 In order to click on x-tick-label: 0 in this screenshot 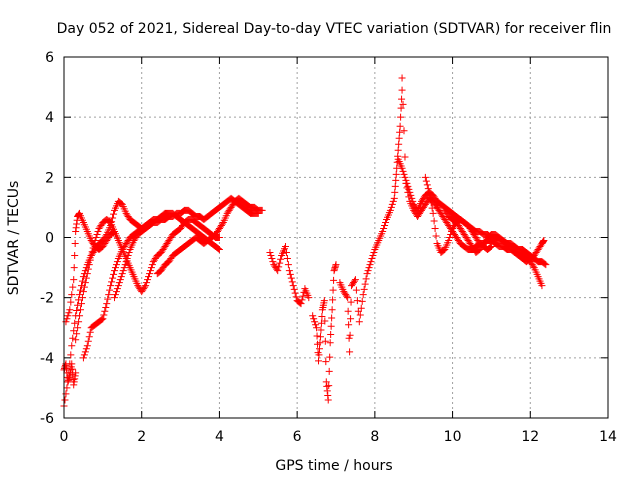, I will do `click(64, 437)`.